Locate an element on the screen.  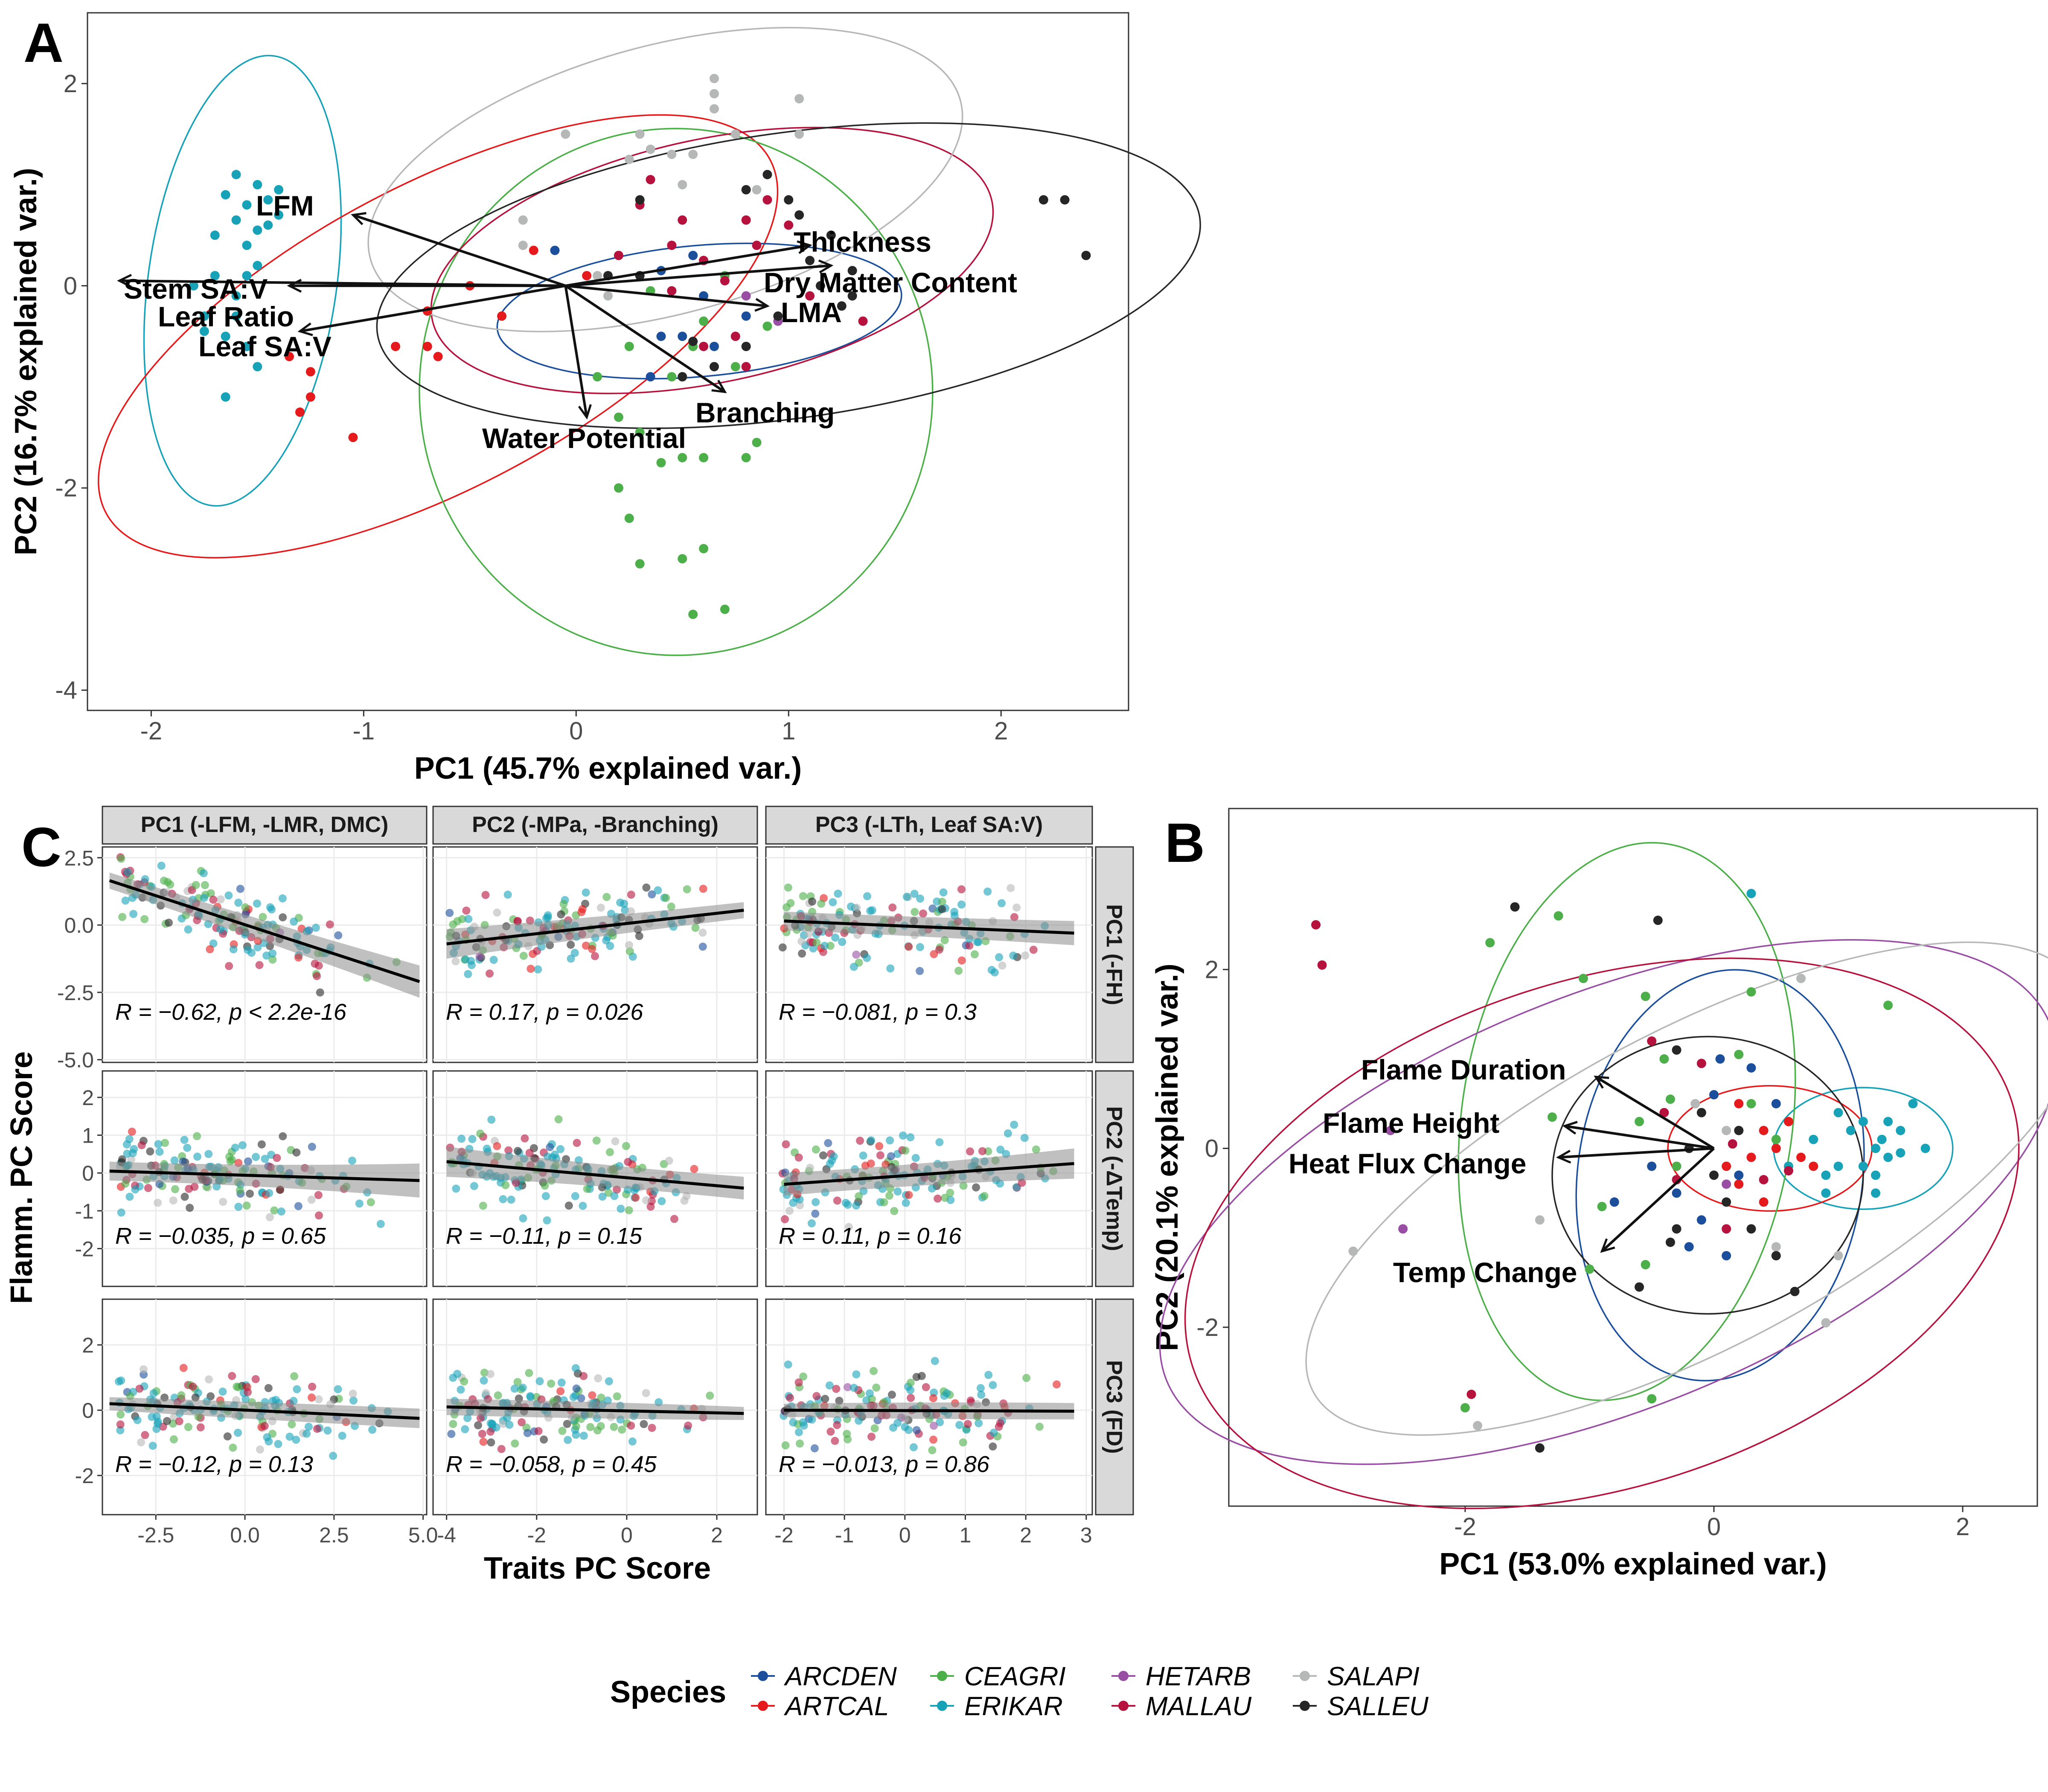
correlation-annotation: R = 0.17, p = 0.026 is located at coordinates (544, 1012).